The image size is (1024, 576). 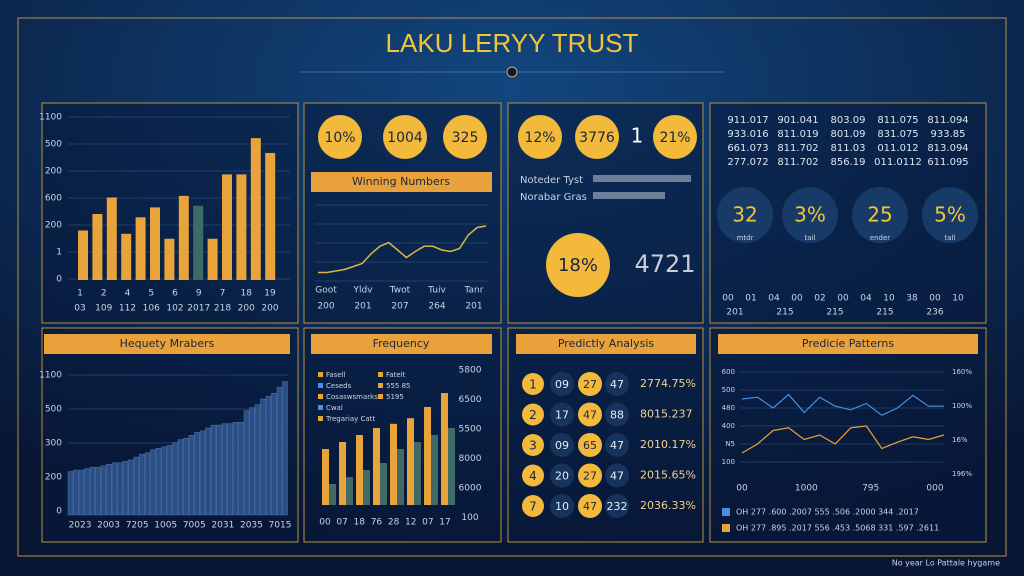 What do you see at coordinates (80, 294) in the screenshot?
I see `x-label: 1` at bounding box center [80, 294].